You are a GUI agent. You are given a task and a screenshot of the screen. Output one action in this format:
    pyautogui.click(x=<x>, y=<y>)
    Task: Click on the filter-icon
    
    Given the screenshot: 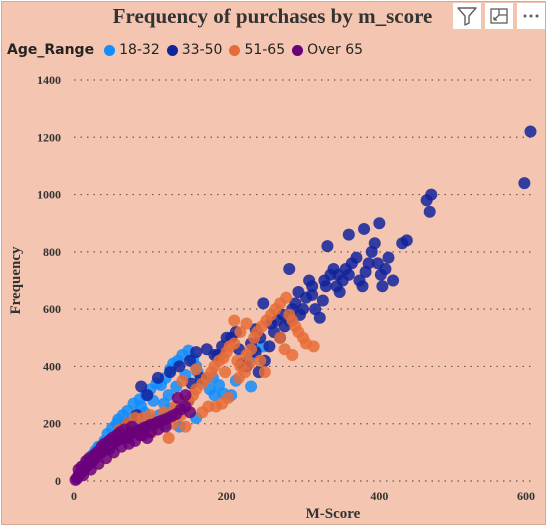 What is the action you would take?
    pyautogui.click(x=467, y=16)
    